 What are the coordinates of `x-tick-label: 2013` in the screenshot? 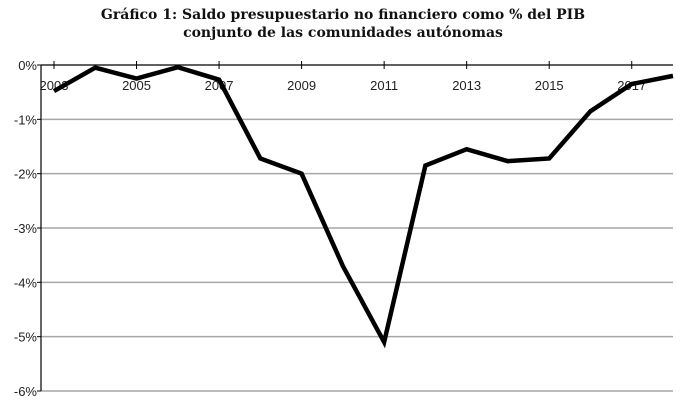 It's located at (466, 85).